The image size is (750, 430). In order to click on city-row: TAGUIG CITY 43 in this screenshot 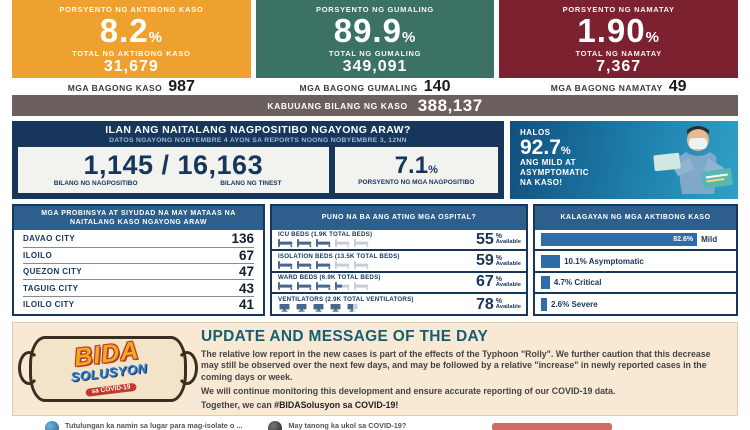, I will do `click(138, 288)`.